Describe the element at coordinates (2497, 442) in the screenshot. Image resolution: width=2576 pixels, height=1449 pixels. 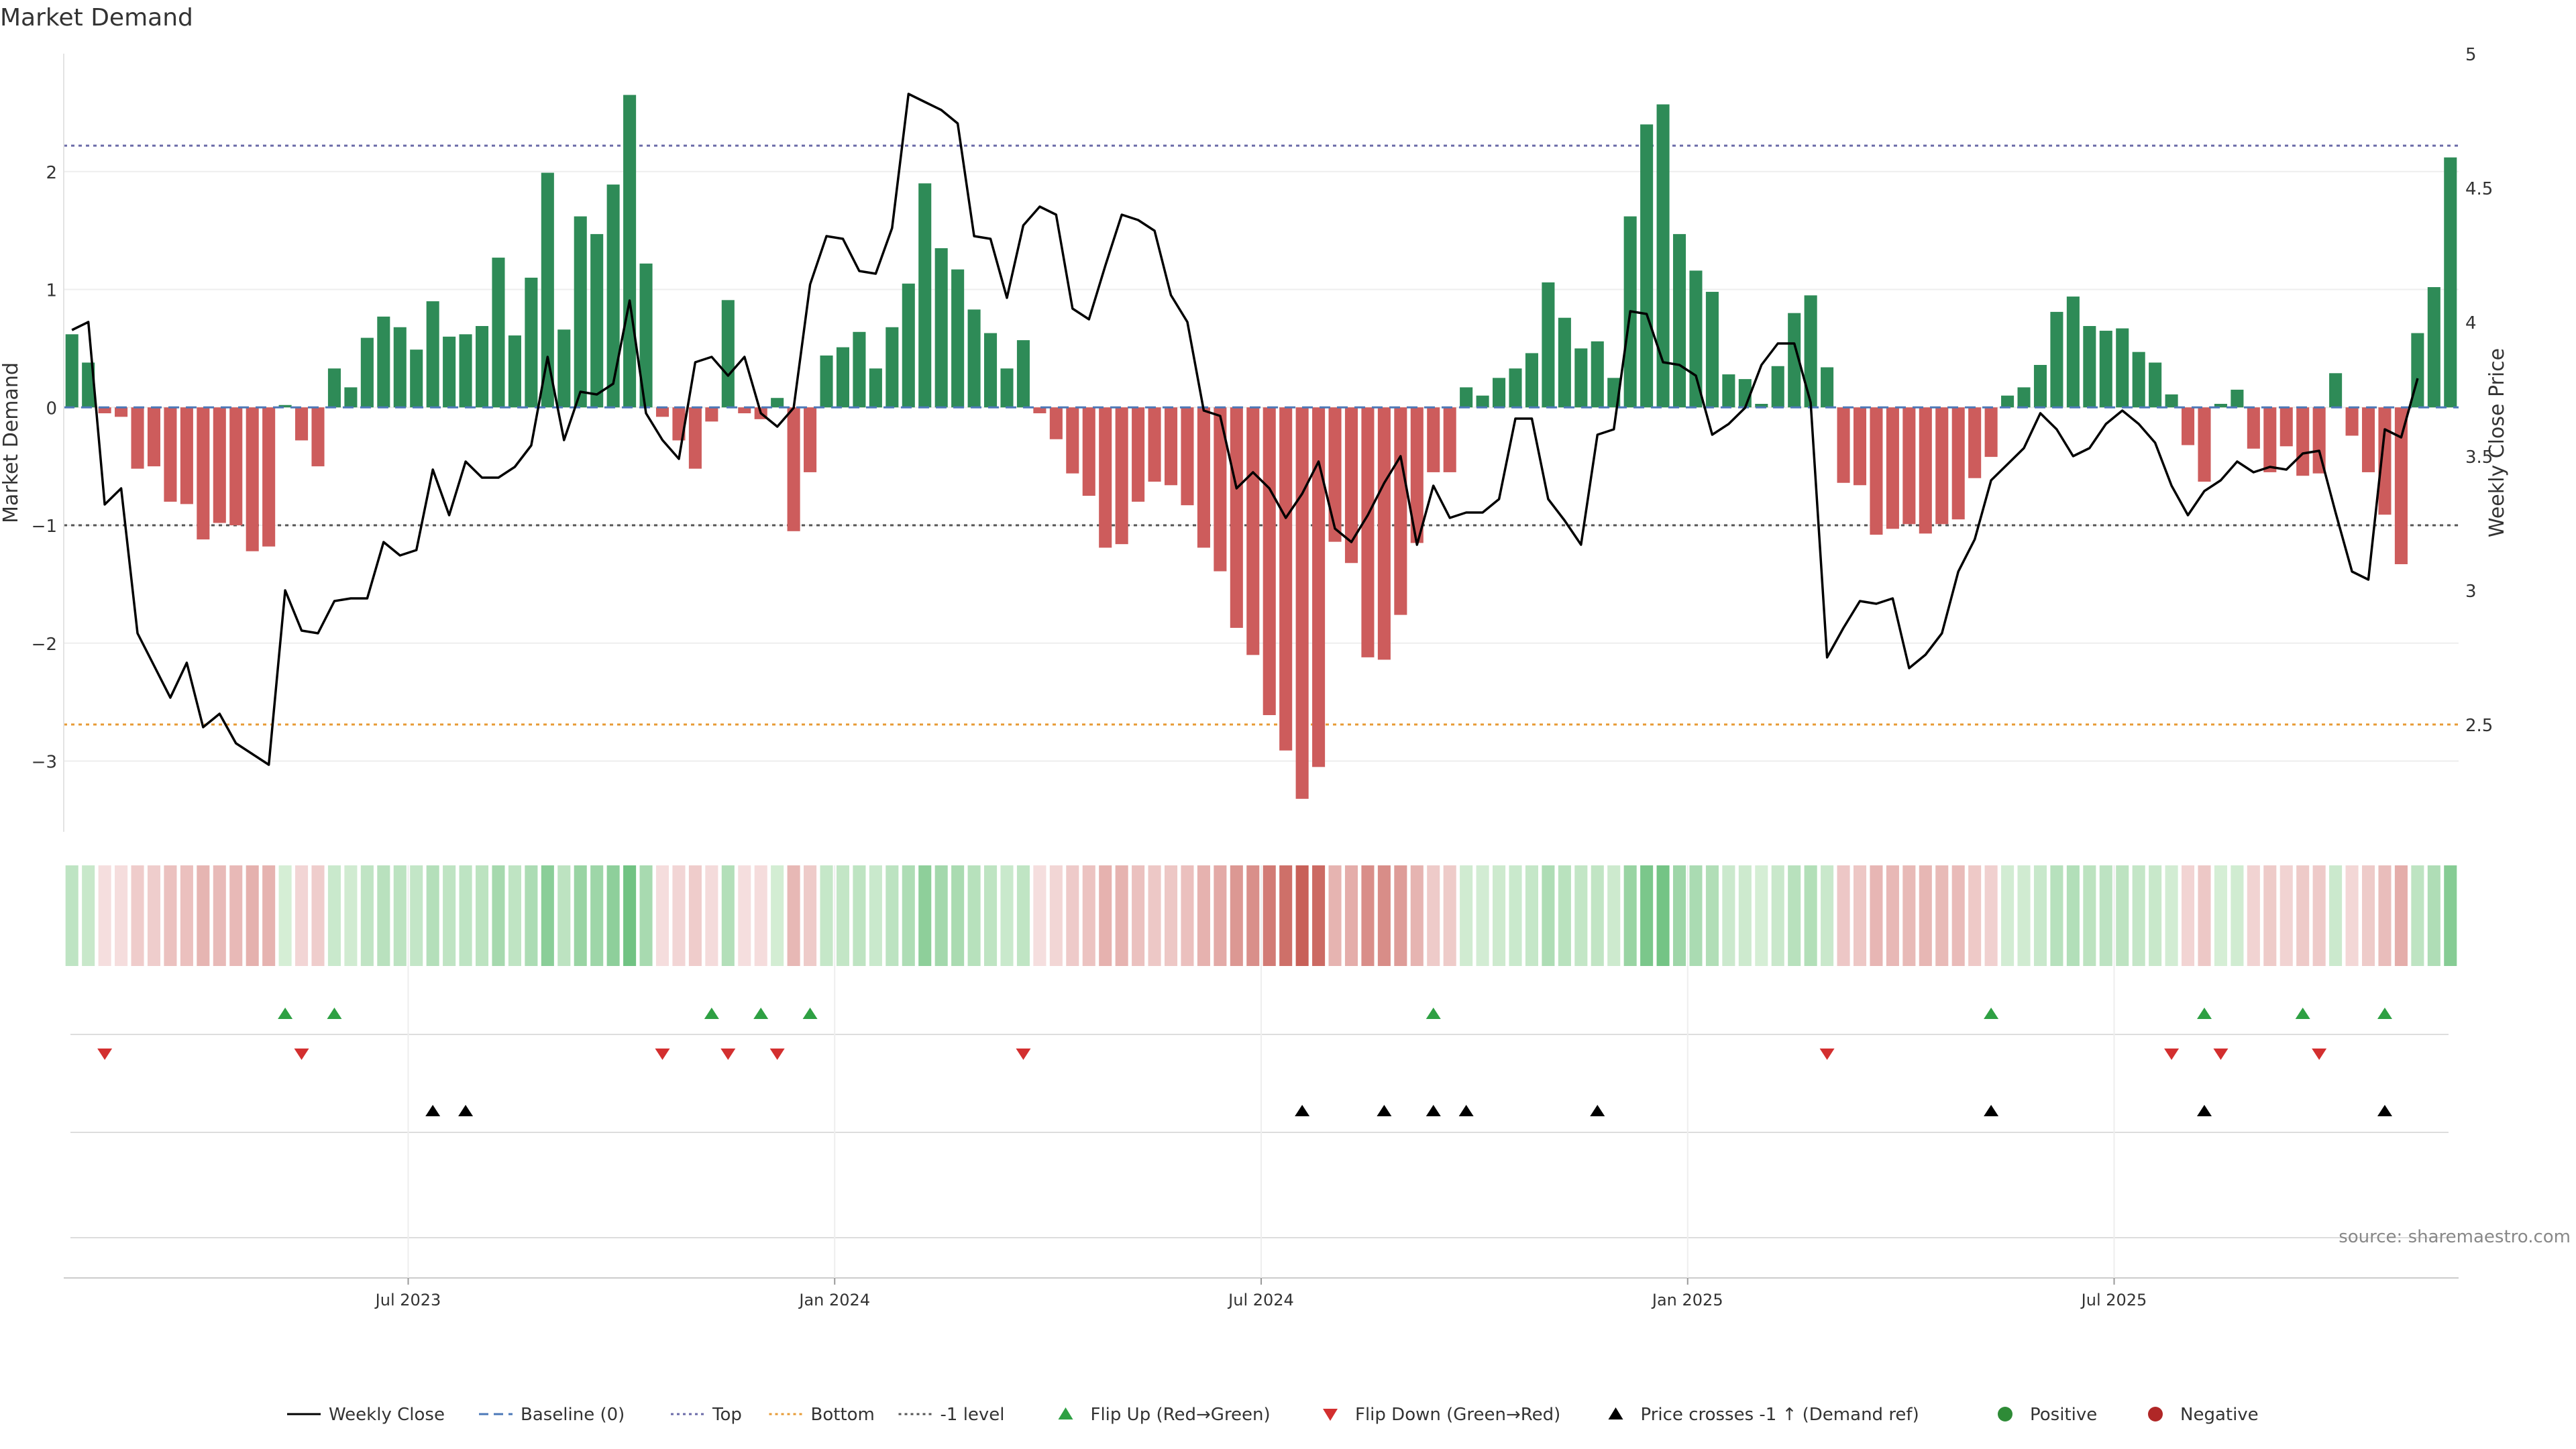
I see `y2-axis-label: Weekly Close Price` at that location.